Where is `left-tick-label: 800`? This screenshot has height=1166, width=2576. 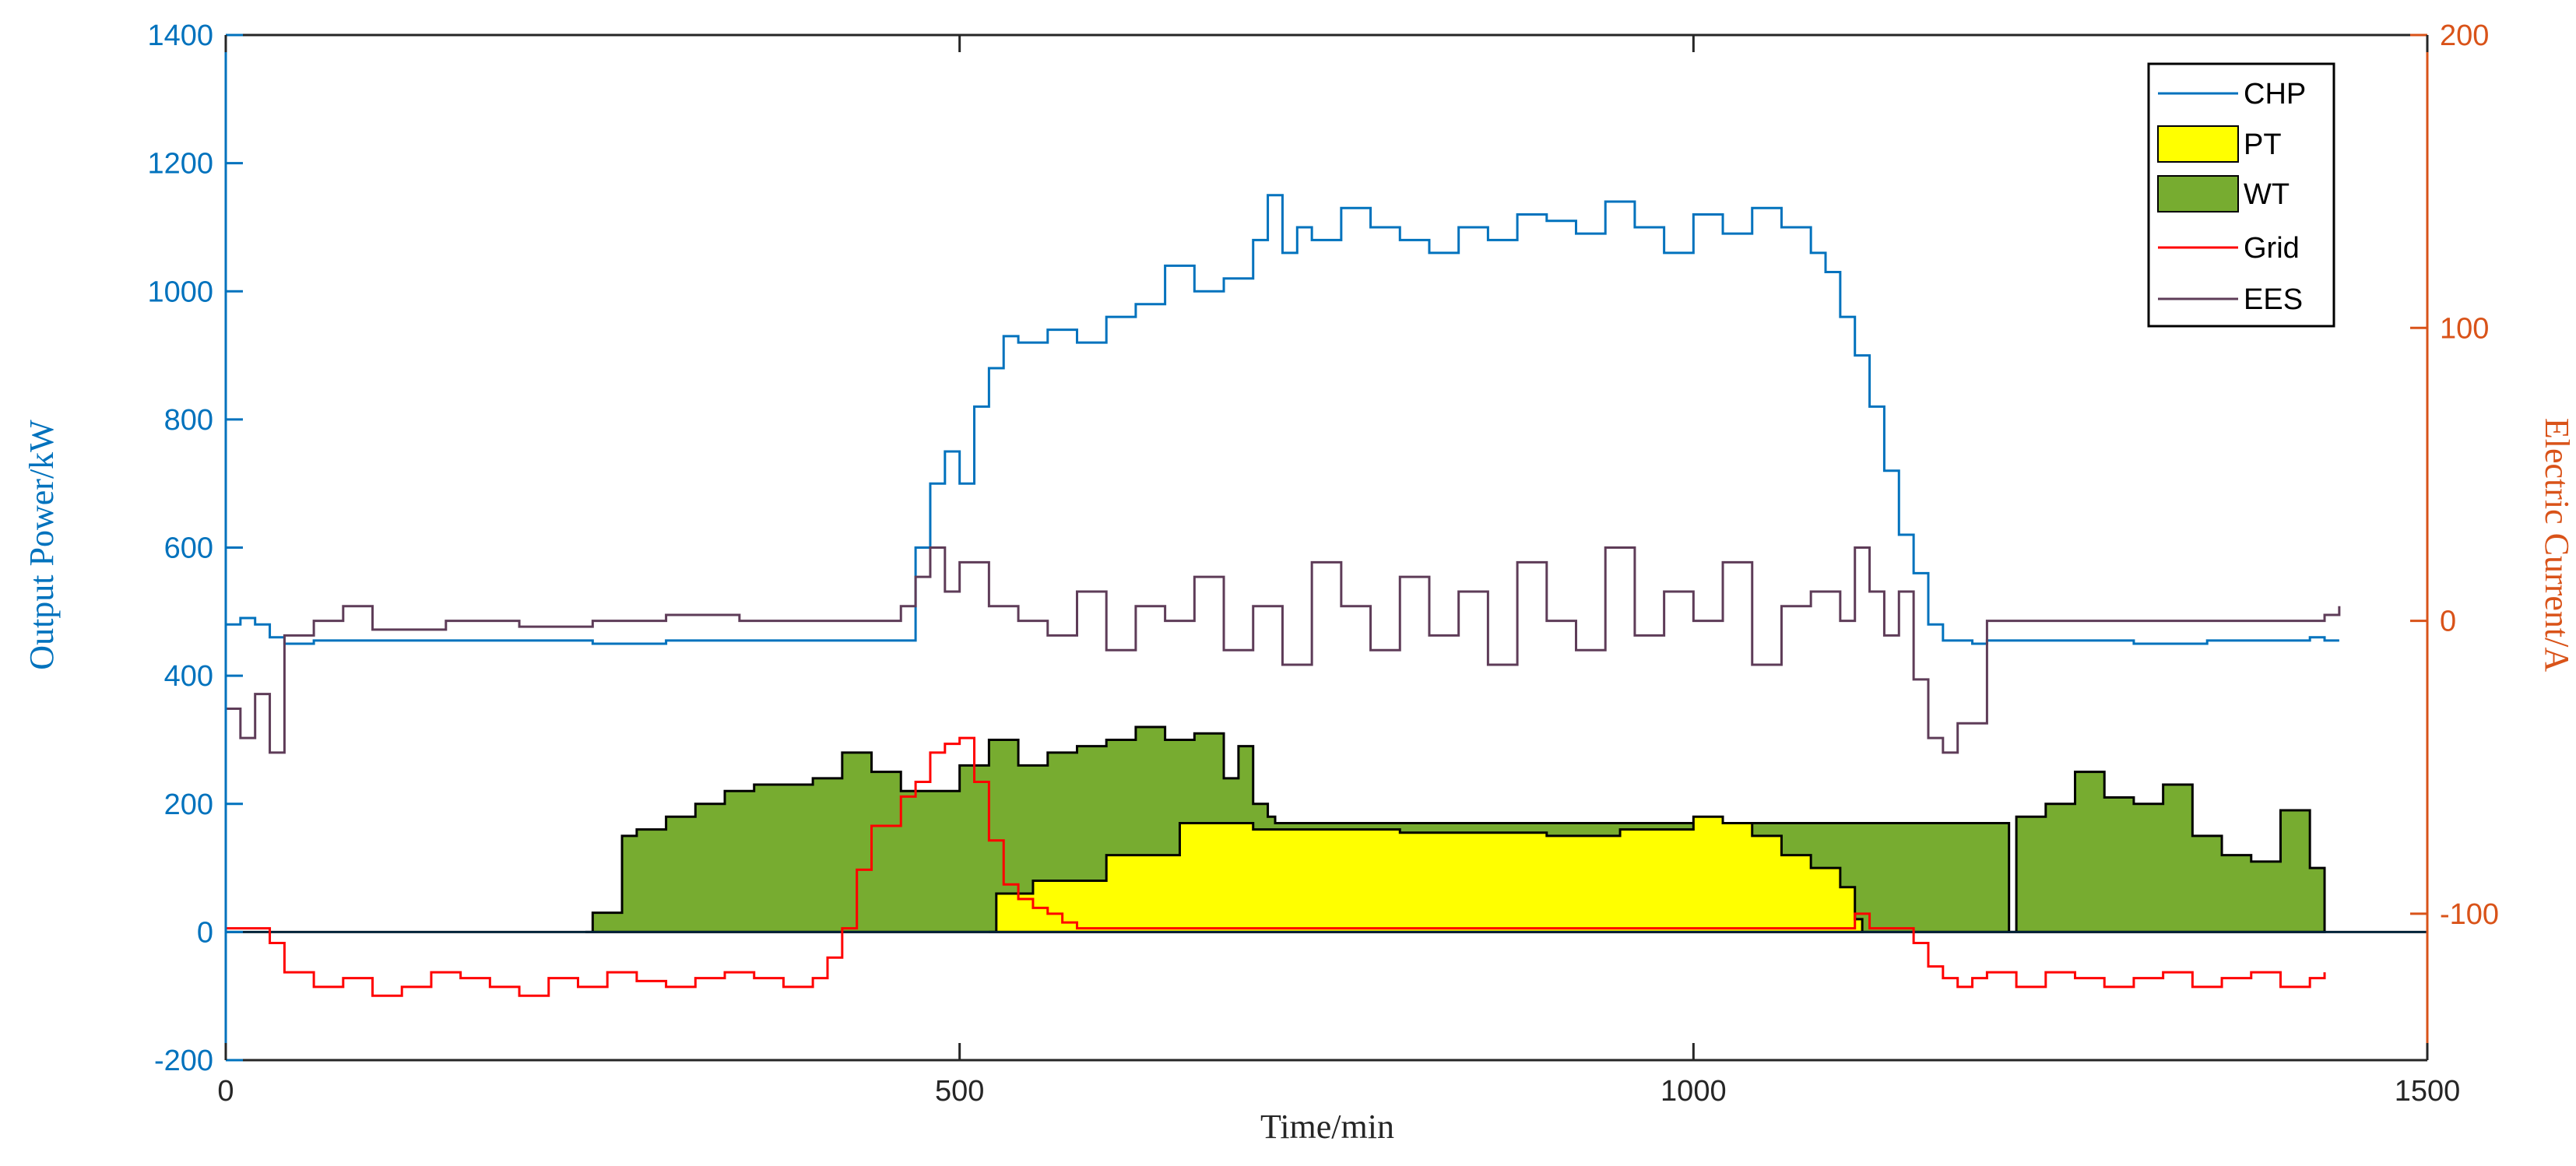 left-tick-label: 800 is located at coordinates (189, 420).